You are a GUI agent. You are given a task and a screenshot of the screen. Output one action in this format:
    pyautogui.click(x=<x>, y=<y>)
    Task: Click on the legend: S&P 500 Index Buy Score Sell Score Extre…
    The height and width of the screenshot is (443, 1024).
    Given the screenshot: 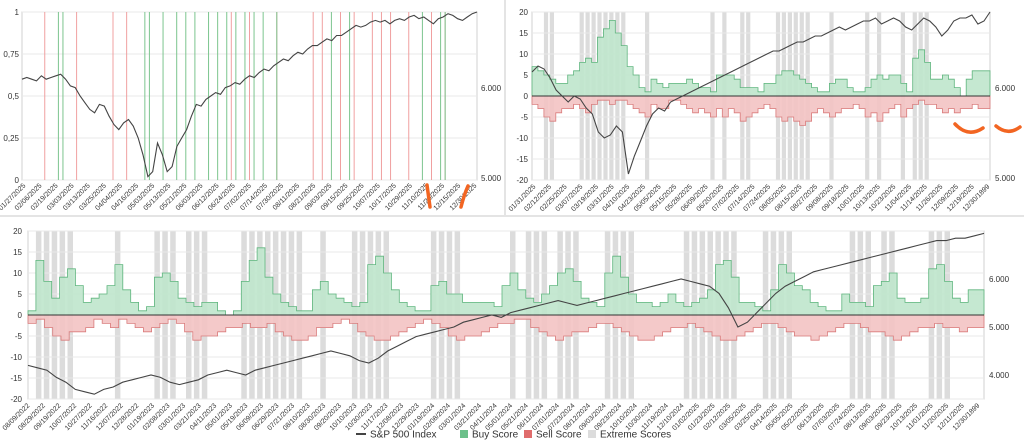 What is the action you would take?
    pyautogui.click(x=513, y=435)
    